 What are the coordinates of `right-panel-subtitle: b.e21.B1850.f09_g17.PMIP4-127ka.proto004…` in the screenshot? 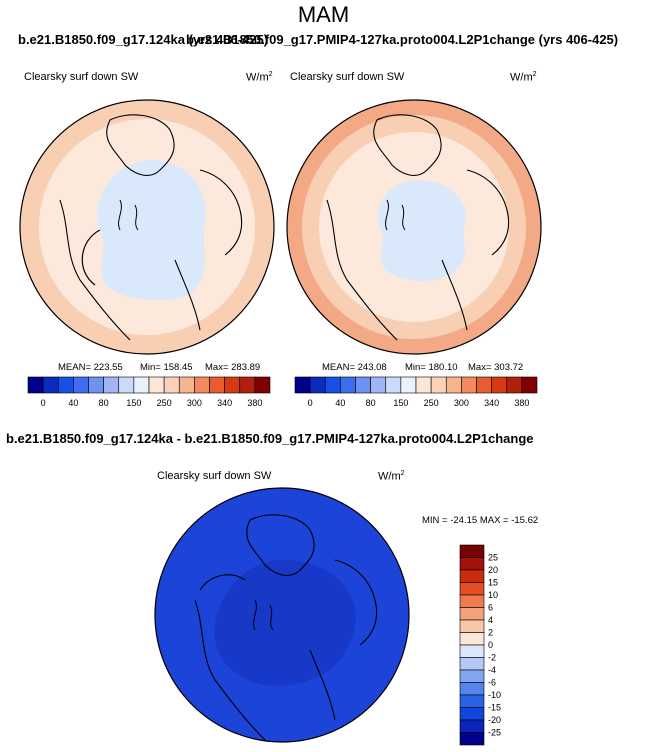 It's located at (402, 39).